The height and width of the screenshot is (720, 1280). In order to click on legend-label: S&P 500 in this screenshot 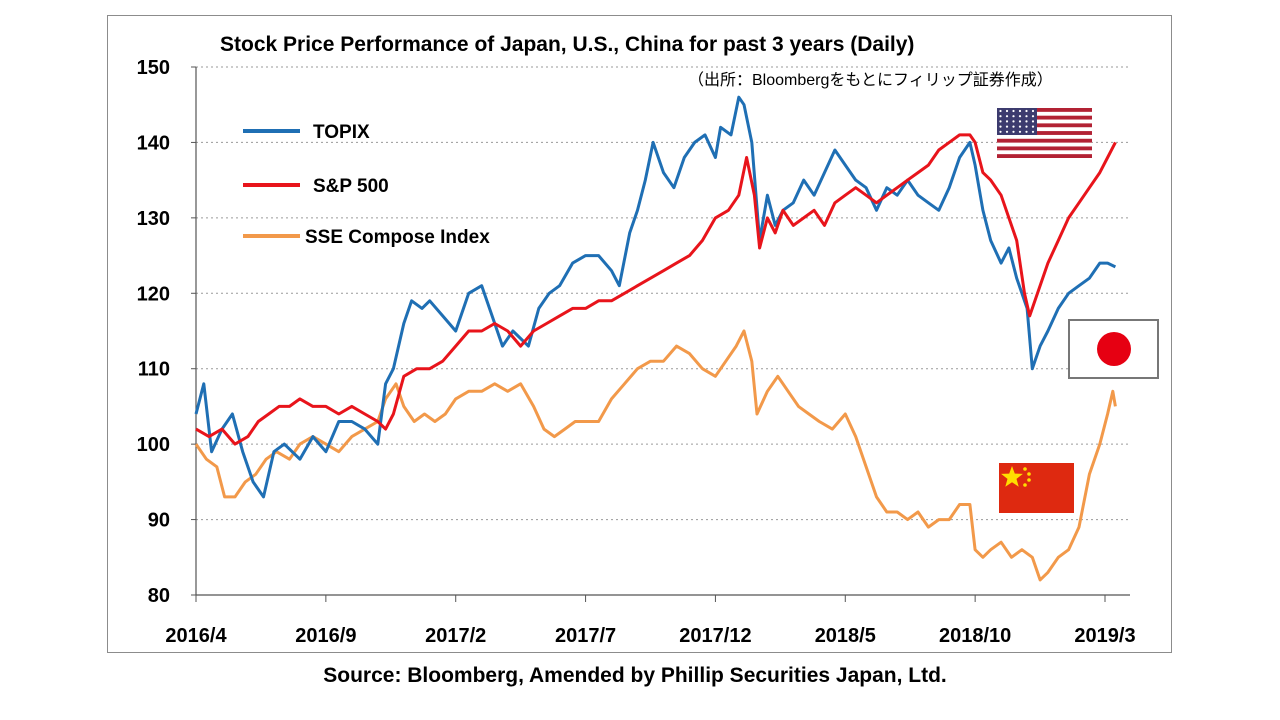, I will do `click(351, 186)`.